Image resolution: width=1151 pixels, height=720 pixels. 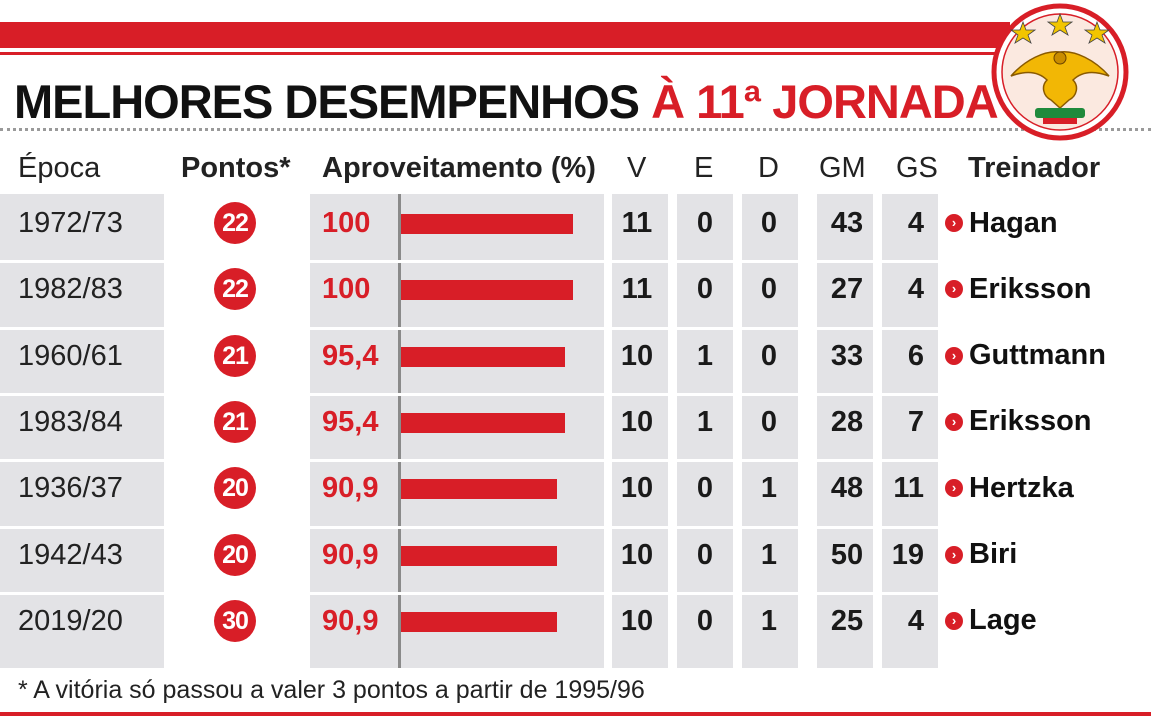 I want to click on header-draws: E, so click(x=704, y=168).